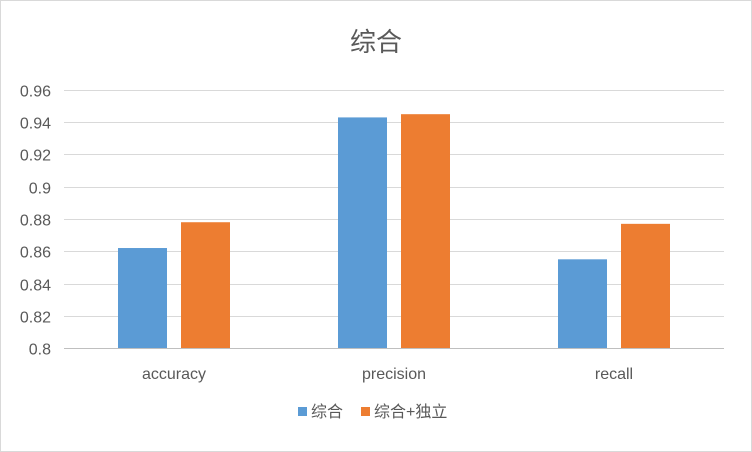 This screenshot has height=452, width=752. Describe the element at coordinates (40, 350) in the screenshot. I see `y-tick-label: 0.8` at that location.